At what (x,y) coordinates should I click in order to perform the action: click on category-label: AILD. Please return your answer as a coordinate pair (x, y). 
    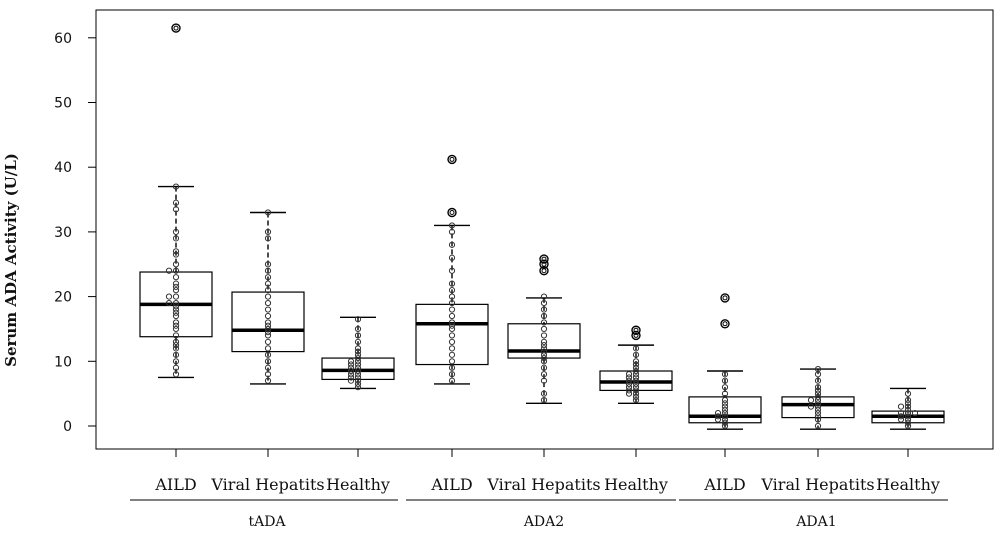
    Looking at the image, I should click on (724, 484).